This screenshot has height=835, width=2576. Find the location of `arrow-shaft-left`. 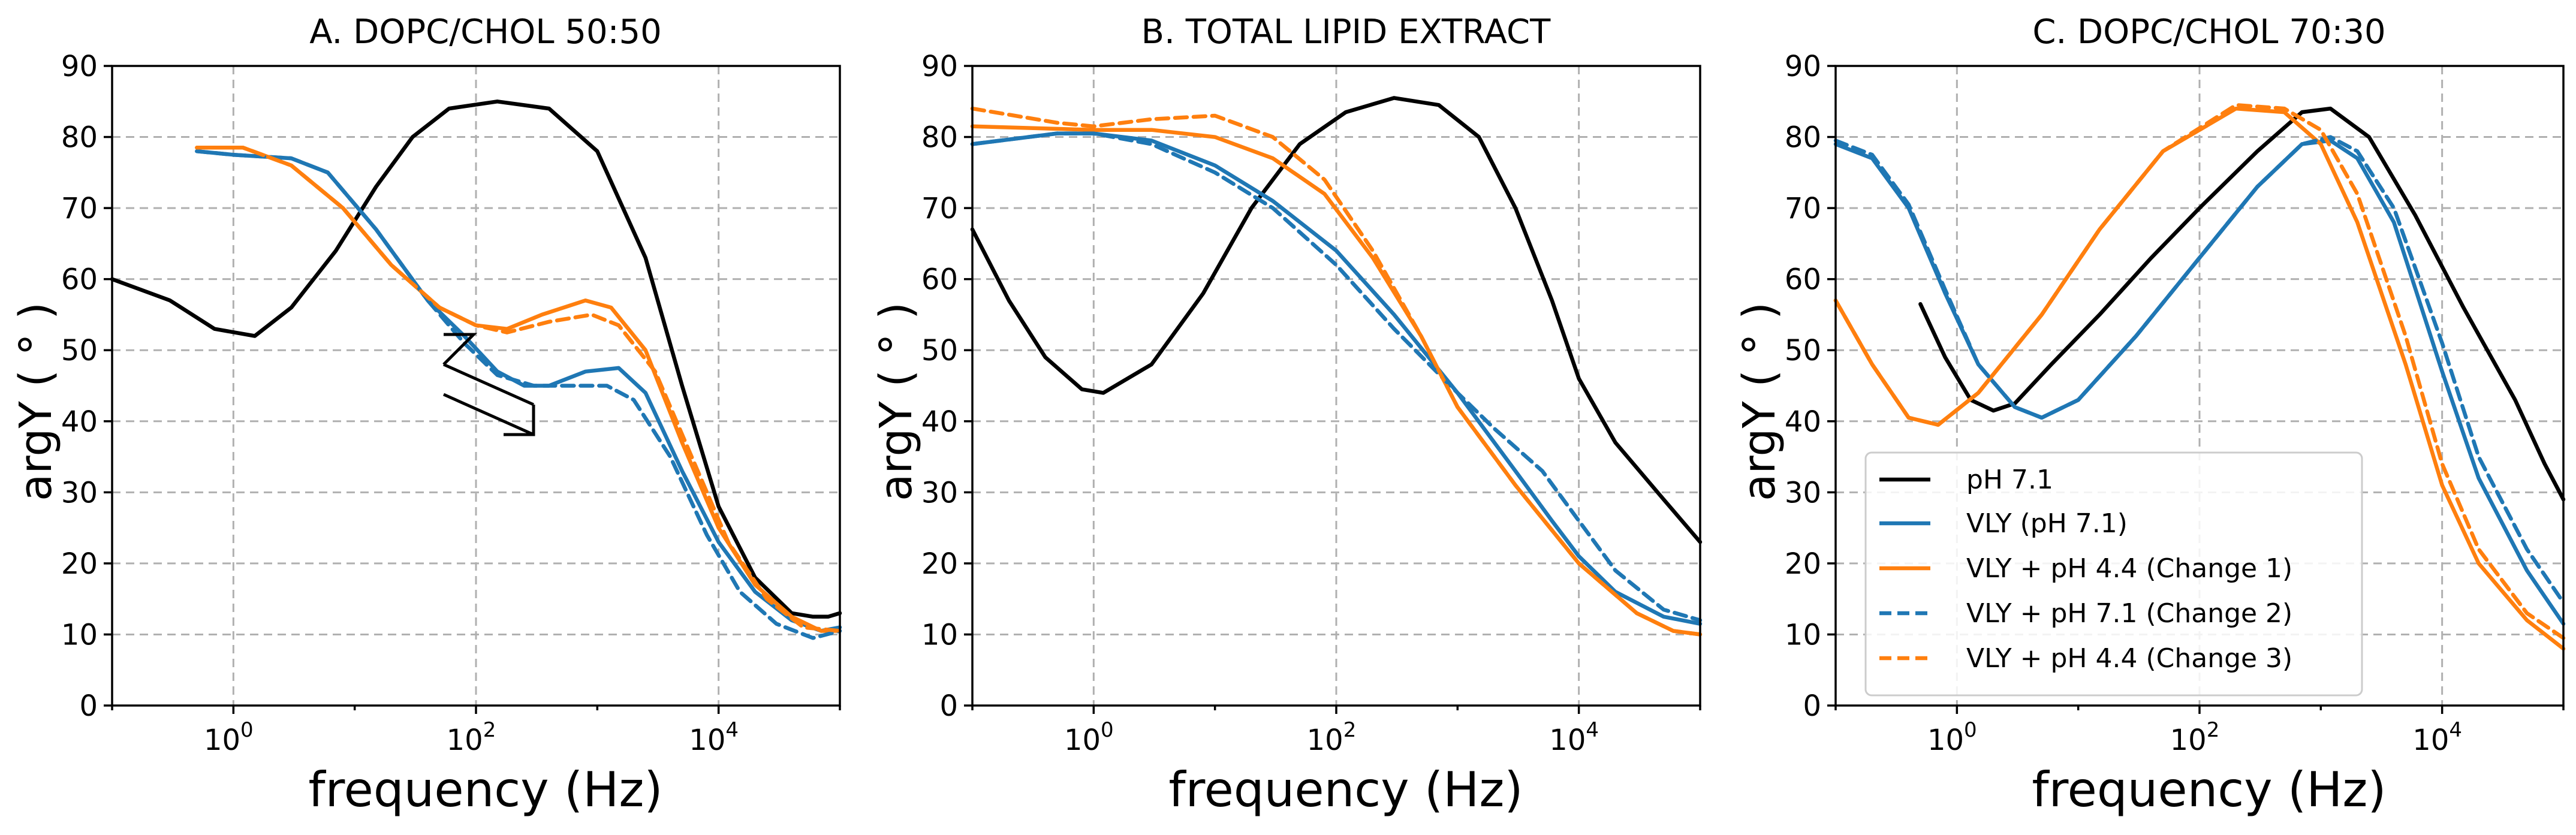

arrow-shaft-left is located at coordinates (489, 384).